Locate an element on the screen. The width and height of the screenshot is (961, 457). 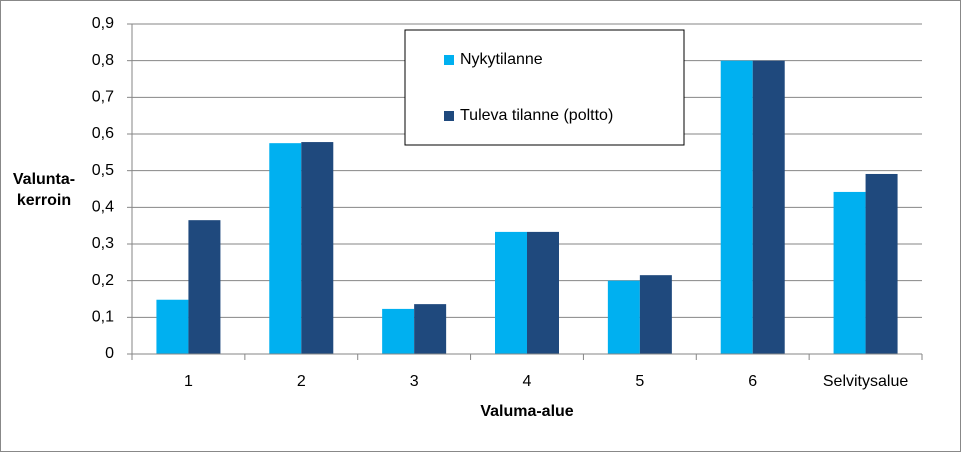
x-tick-label: Selvitysalue is located at coordinates (865, 381).